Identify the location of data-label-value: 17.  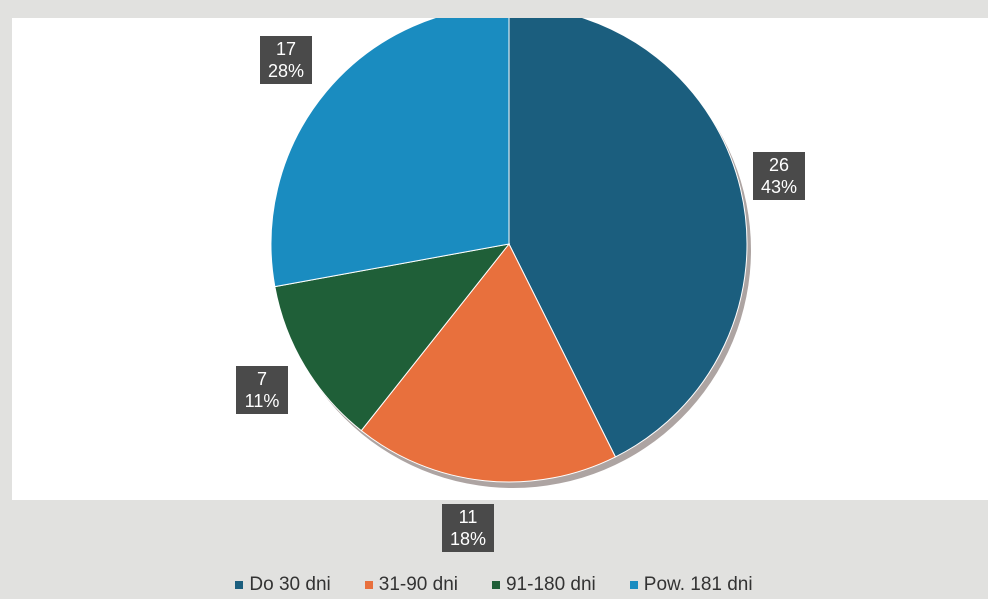
(286, 49).